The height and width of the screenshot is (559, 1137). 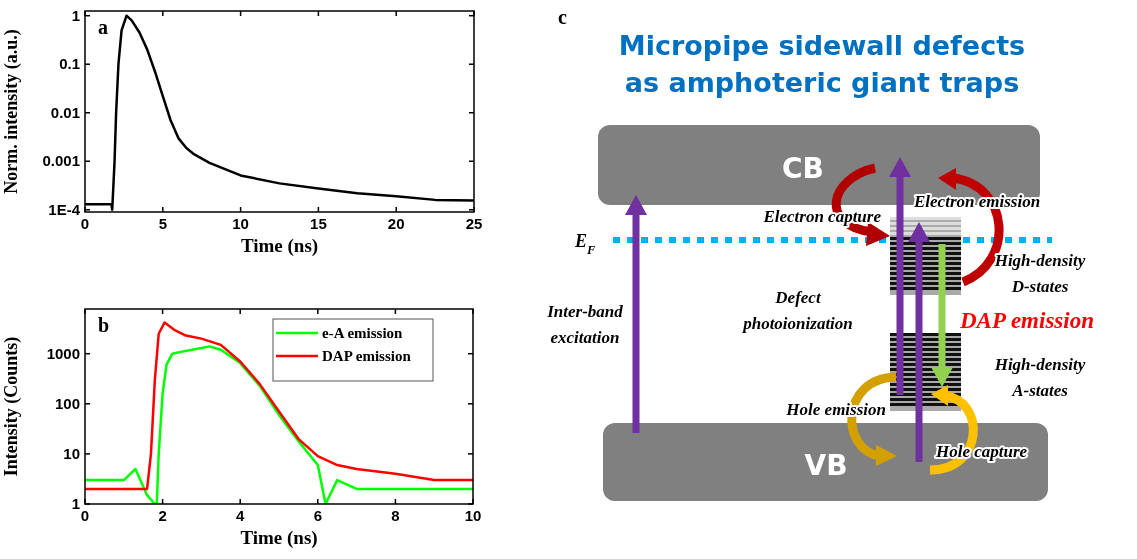 What do you see at coordinates (474, 223) in the screenshot?
I see `x-tick-label: 25` at bounding box center [474, 223].